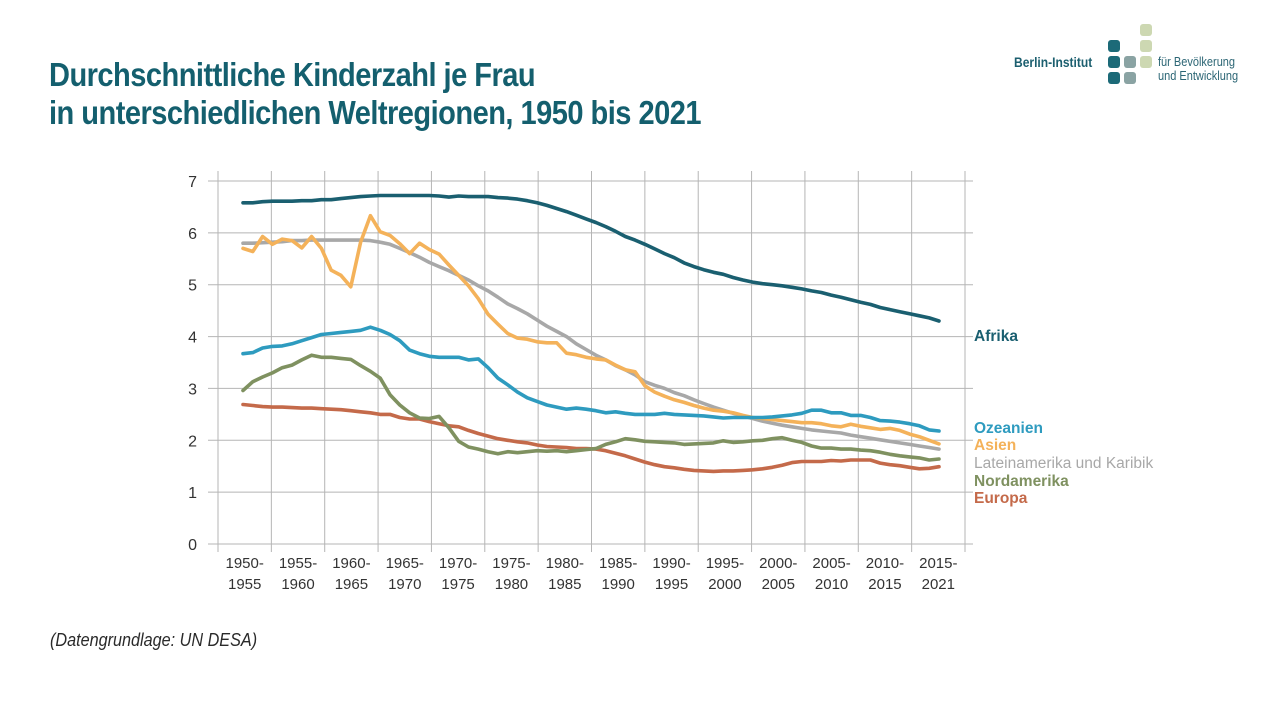  What do you see at coordinates (938, 563) in the screenshot?
I see `x-tick-label-line: 2015-` at bounding box center [938, 563].